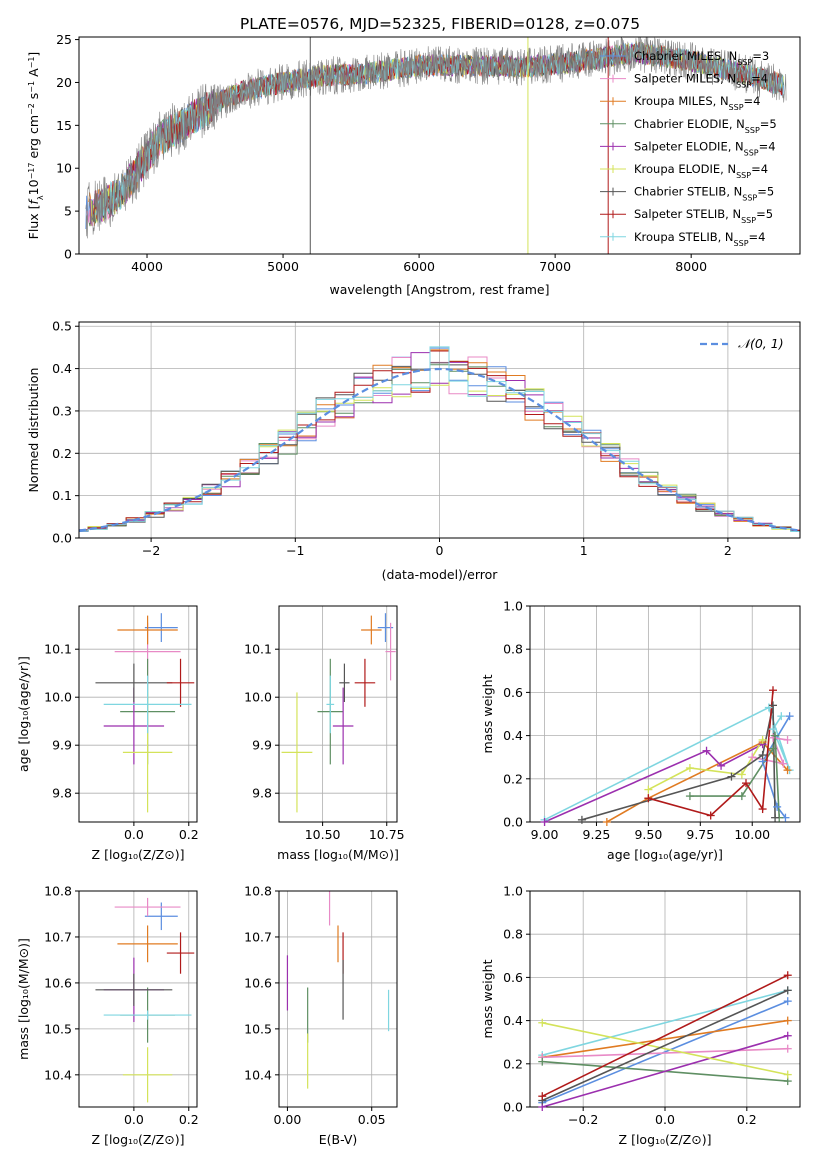 This screenshot has height=1170, width=819. Describe the element at coordinates (321, 1015) in the screenshot. I see `ebv-mass-axes: 0.00 0.05 10.4 10.5 10.6 10.7 10.8 E(B-V)` at that location.